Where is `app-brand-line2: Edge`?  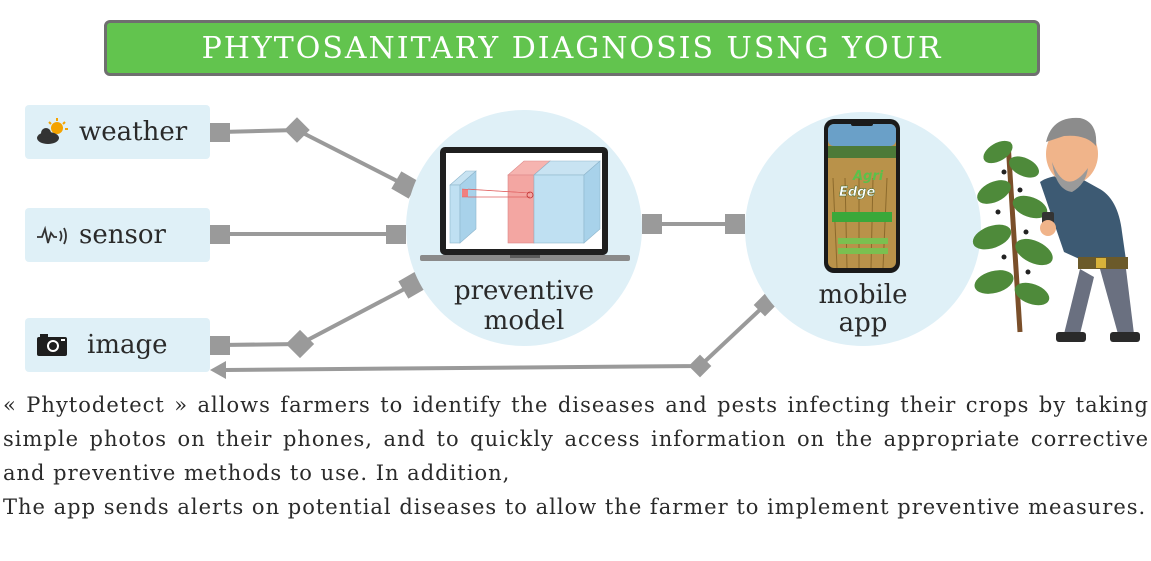
app-brand-line2: Edge is located at coordinates (857, 192).